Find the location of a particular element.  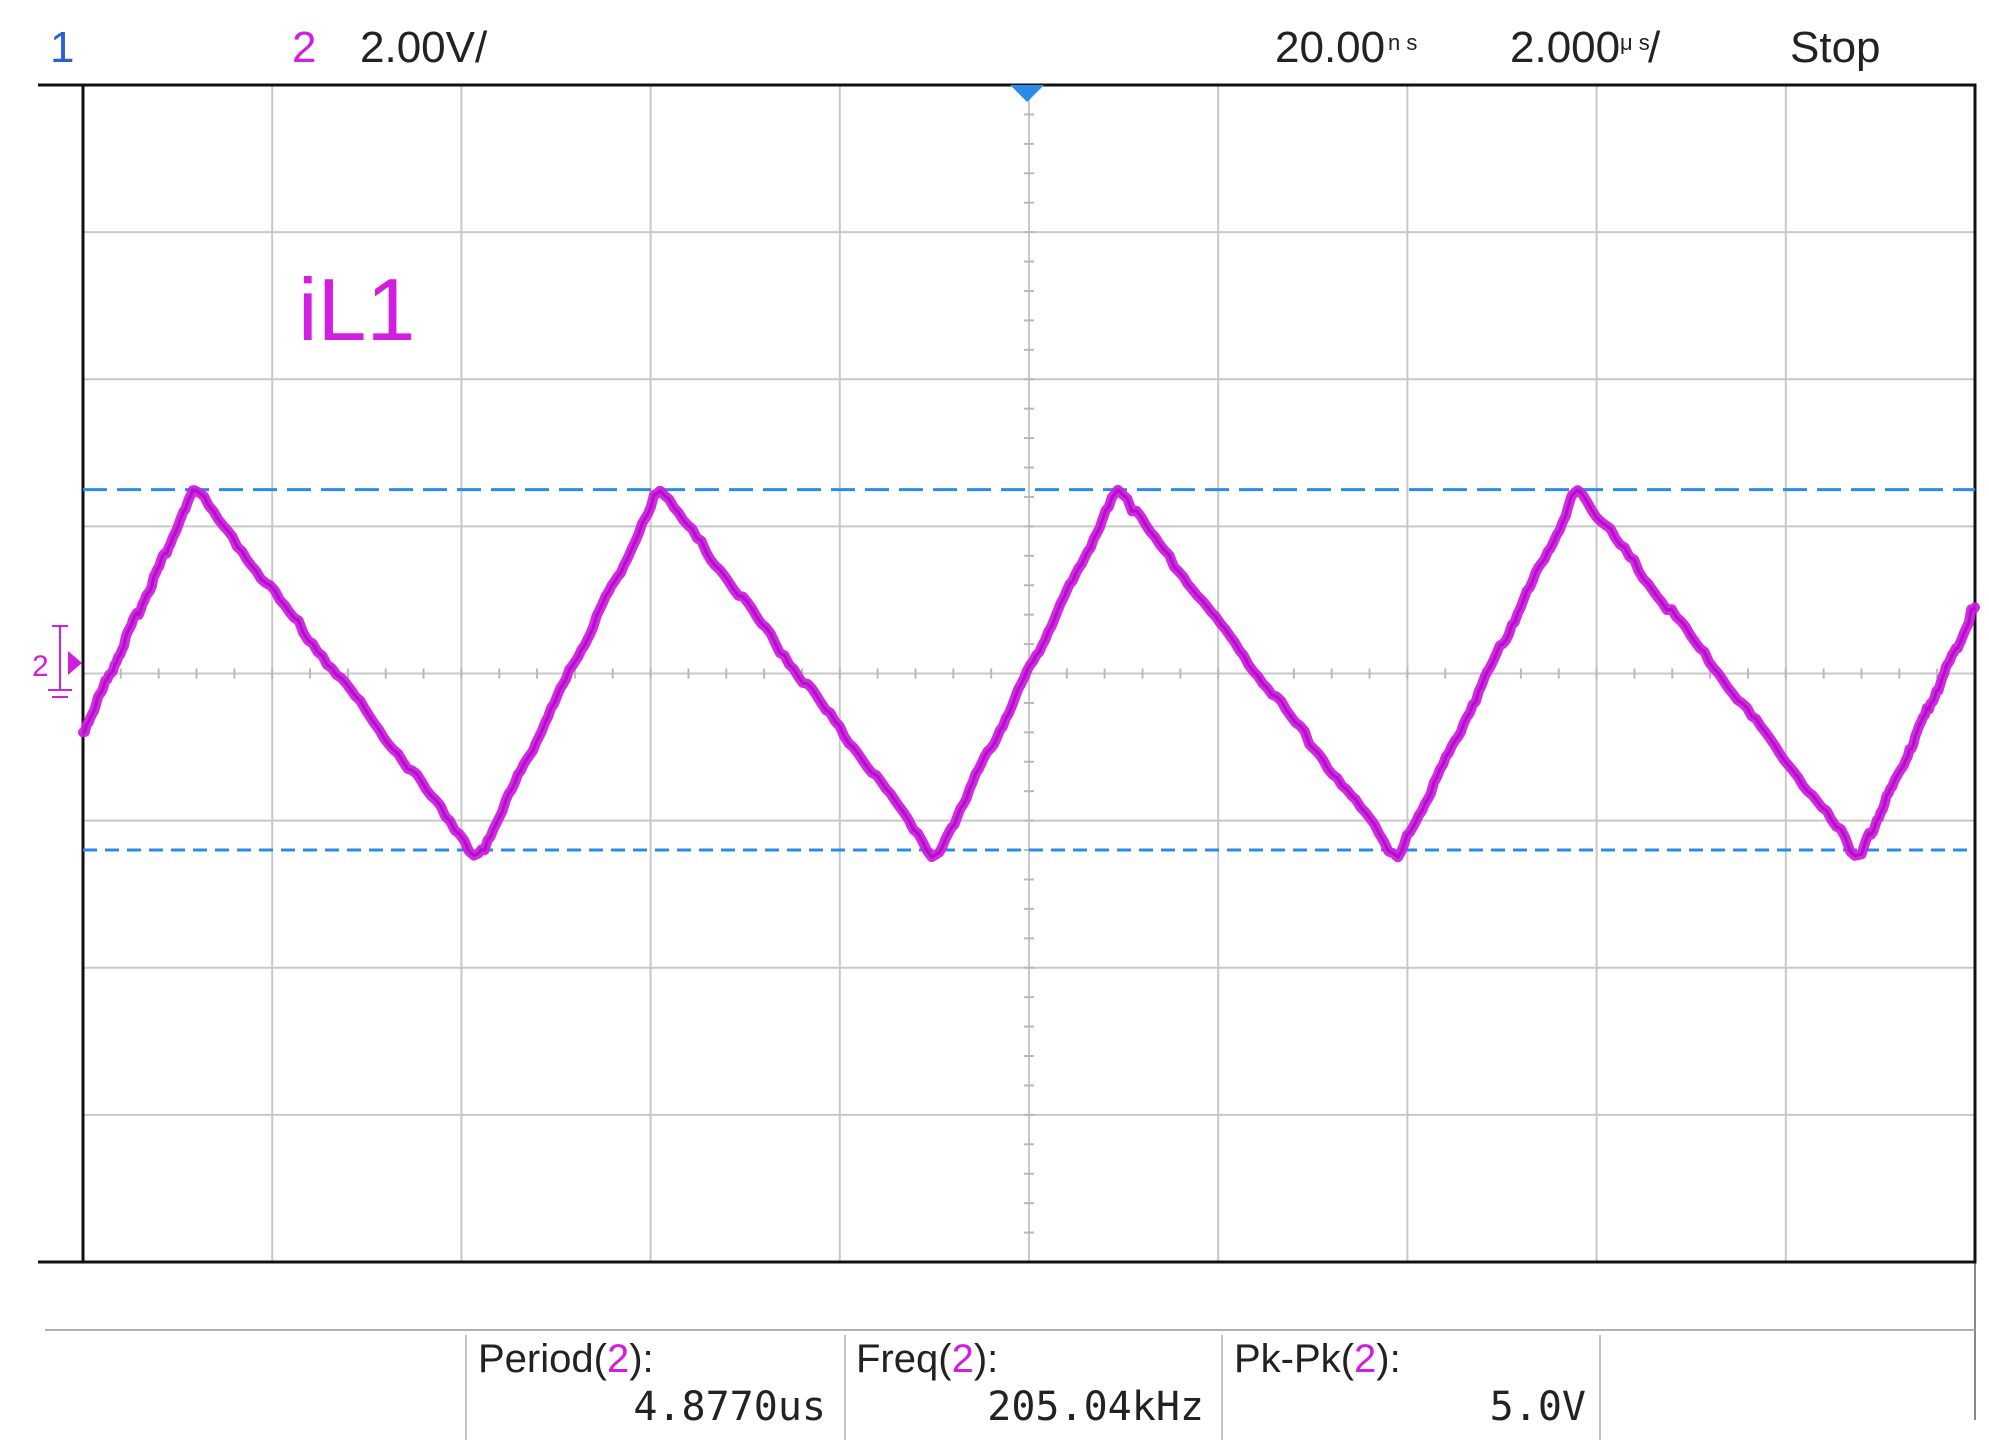

measurement-name: Pk-Pk is located at coordinates (1288, 1359).